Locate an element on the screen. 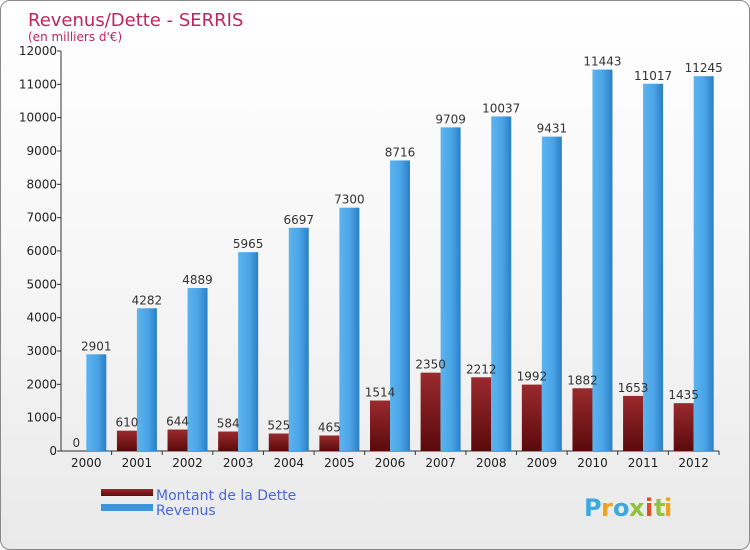 This screenshot has height=550, width=750. legend: Montant de la Dette Revenus is located at coordinates (198, 503).